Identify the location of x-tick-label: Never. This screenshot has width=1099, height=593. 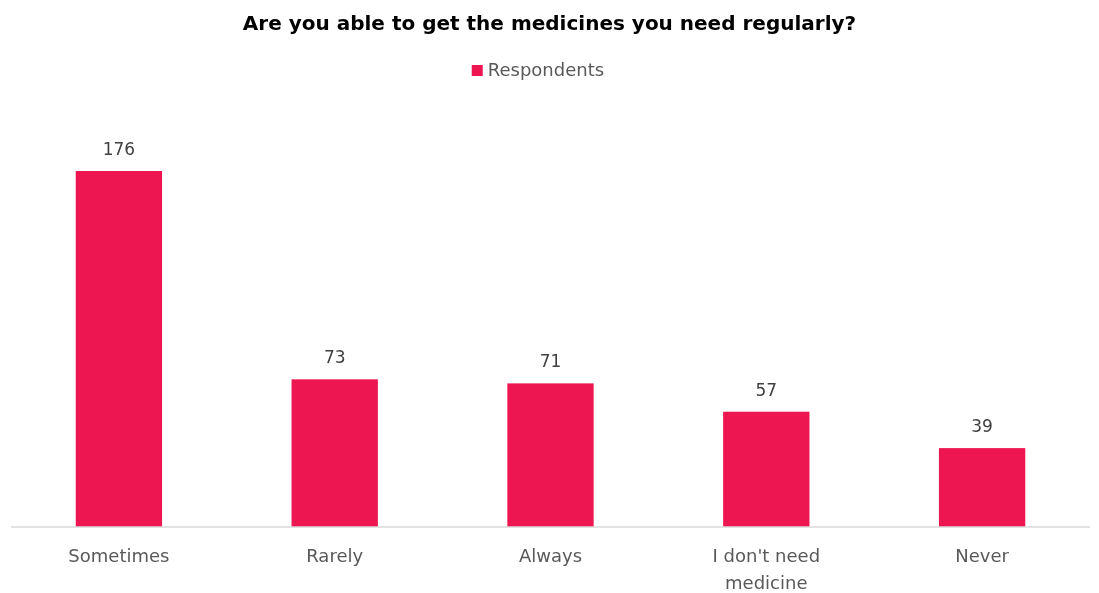
(982, 555).